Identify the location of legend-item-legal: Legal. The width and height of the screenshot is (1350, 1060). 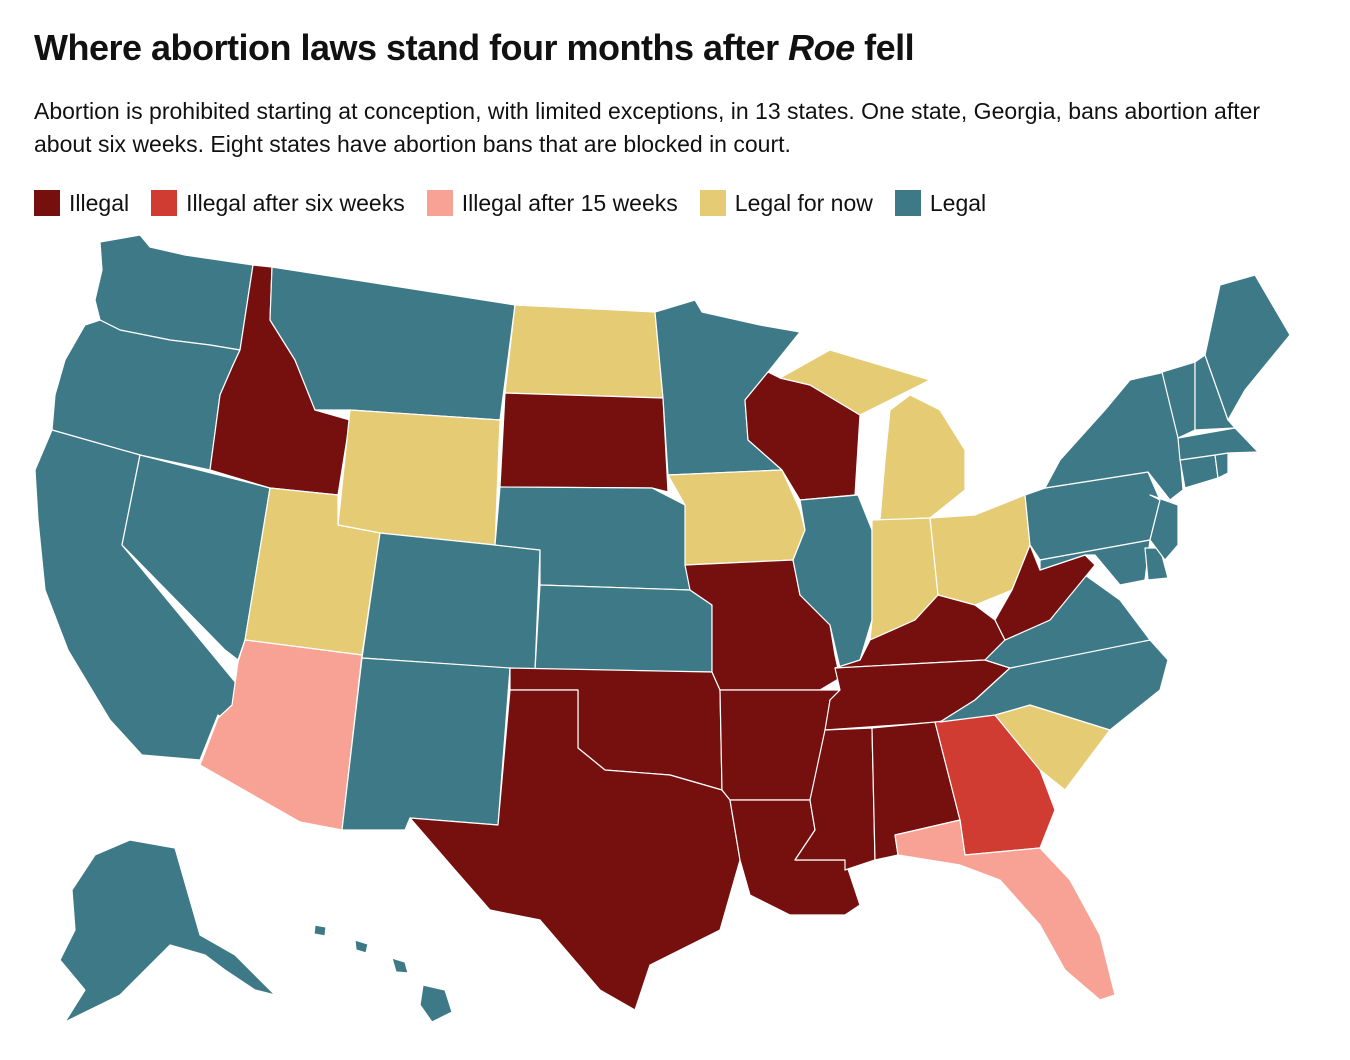
(940, 203).